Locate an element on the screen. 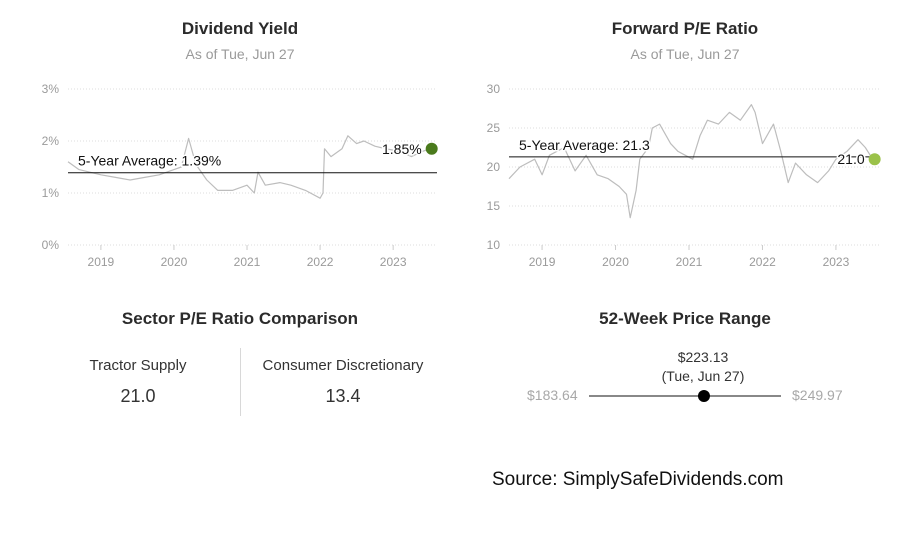 This screenshot has height=544, width=924. forward-pe-title: Forward P/E Ratio is located at coordinates (685, 28).